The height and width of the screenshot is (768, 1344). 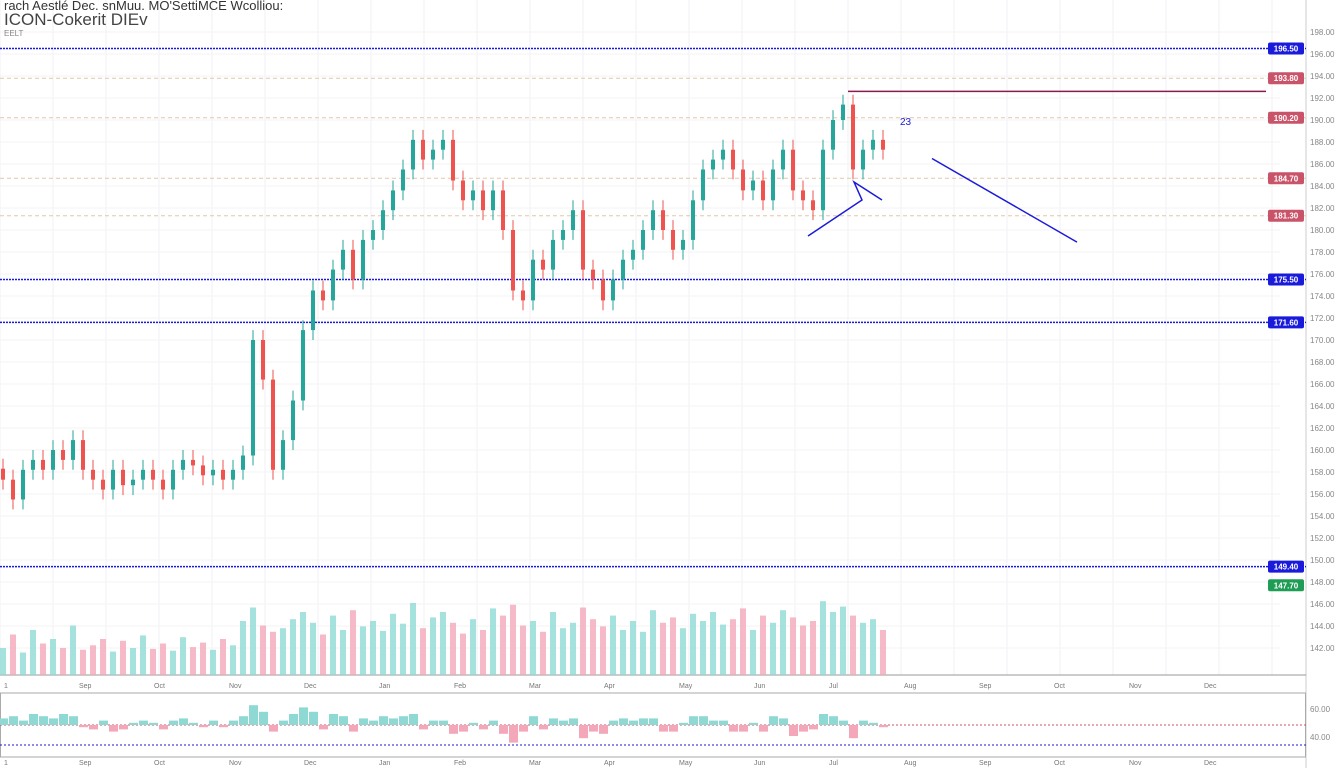 What do you see at coordinates (535, 763) in the screenshot?
I see `x-tick-label-bottom: Mar` at bounding box center [535, 763].